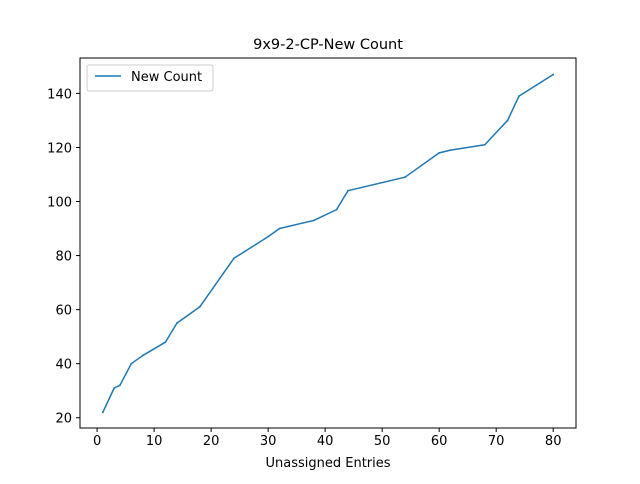 This screenshot has width=640, height=484. Describe the element at coordinates (211, 441) in the screenshot. I see `x-tick-label: 20` at that location.